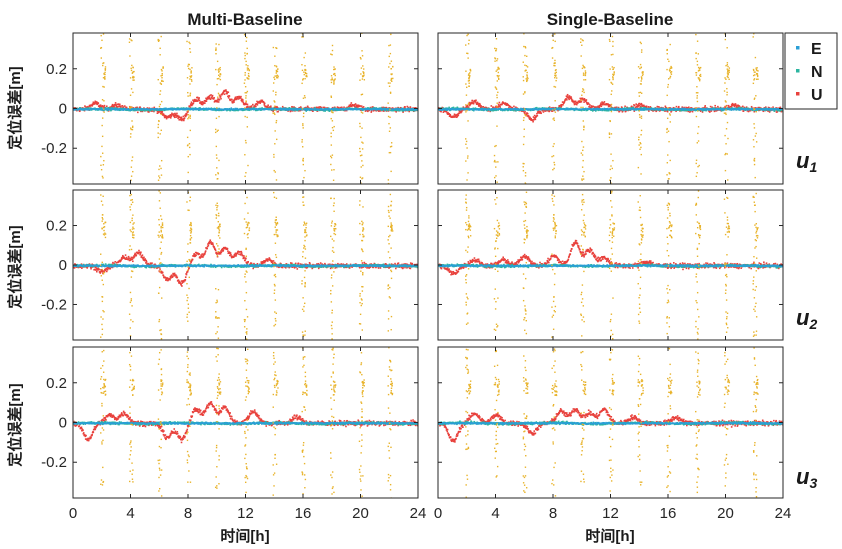 The height and width of the screenshot is (549, 842). Describe the element at coordinates (610, 108) in the screenshot. I see `panel-r1-single` at that location.